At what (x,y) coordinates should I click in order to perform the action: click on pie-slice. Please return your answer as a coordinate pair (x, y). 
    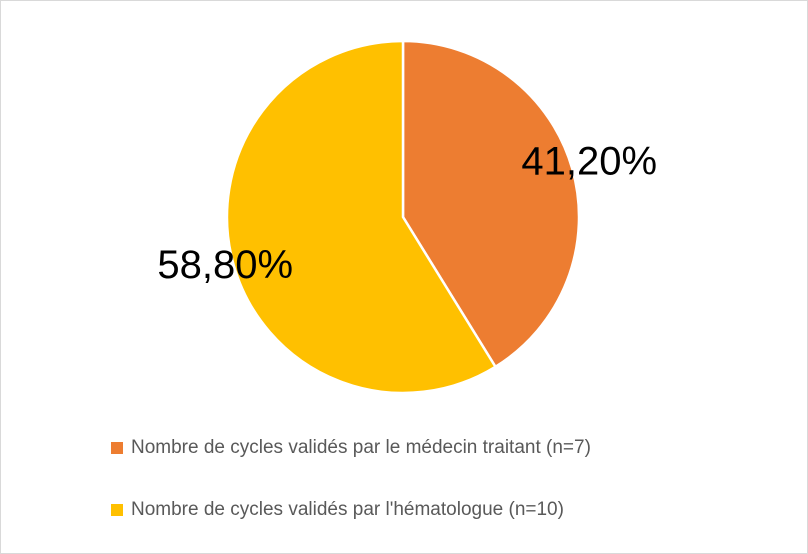
    Looking at the image, I should click on (491, 204).